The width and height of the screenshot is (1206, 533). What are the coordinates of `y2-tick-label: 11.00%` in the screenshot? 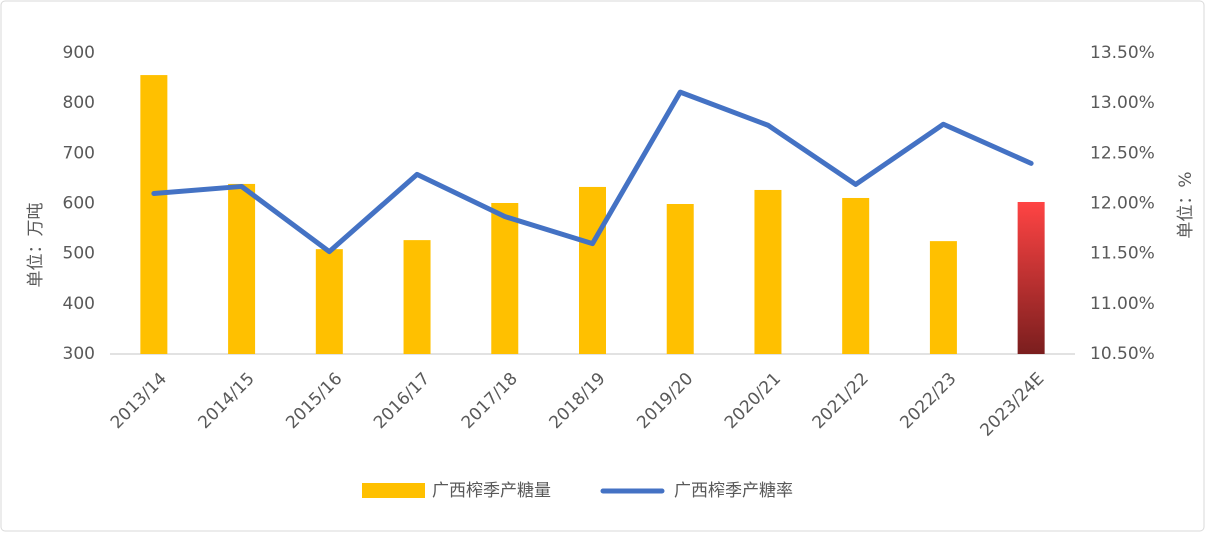 It's located at (1122, 304).